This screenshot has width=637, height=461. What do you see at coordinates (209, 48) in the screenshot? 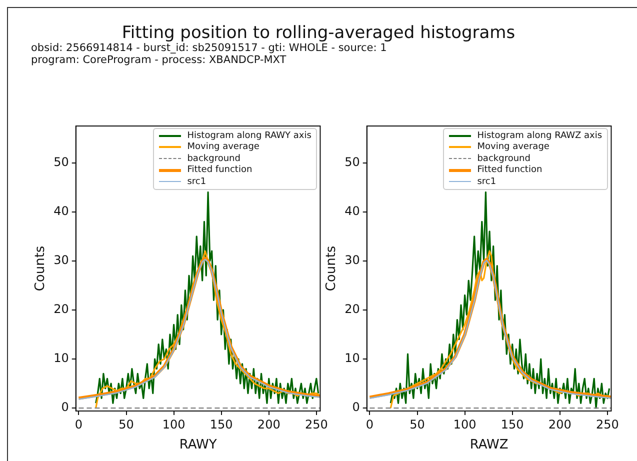
I see `chart-subtitle: obsid: 2566914814 - burst_id: sb25091517 - gti: WHOLE - source: 1` at bounding box center [209, 48].